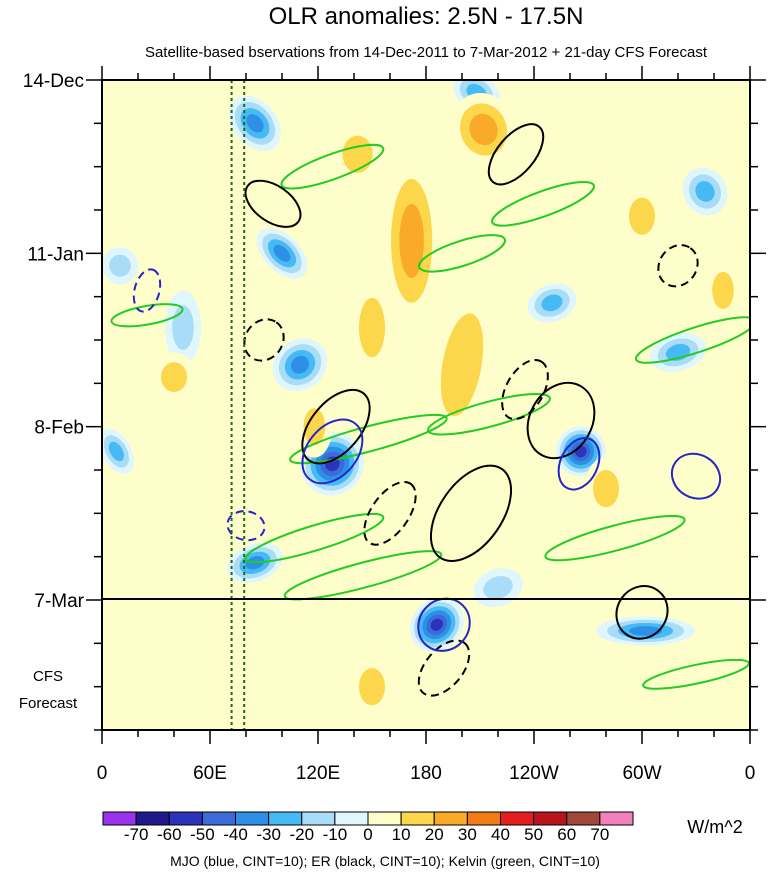  Describe the element at coordinates (301, 834) in the screenshot. I see `colorbar-label-5: -20` at that location.